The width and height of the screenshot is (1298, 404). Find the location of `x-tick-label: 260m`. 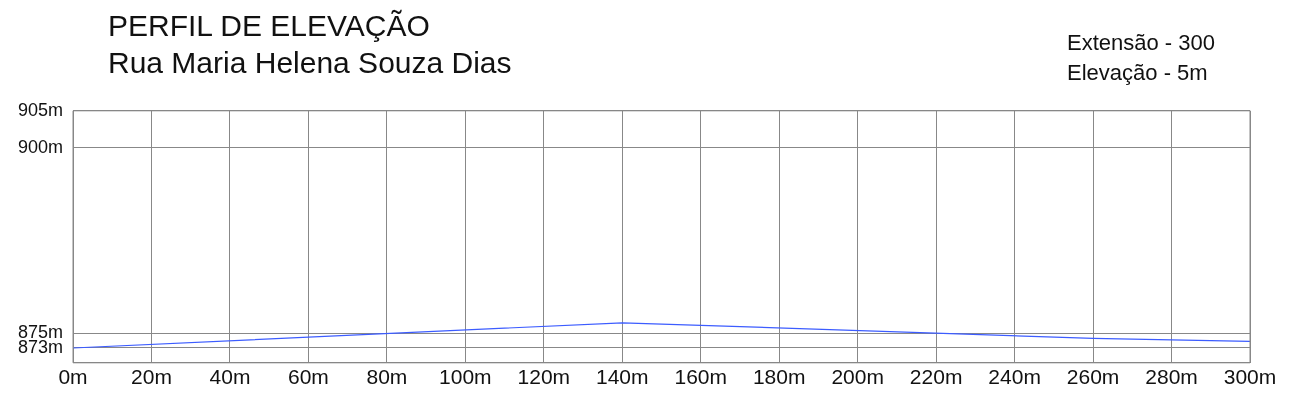

x-tick-label: 260m is located at coordinates (1093, 377).